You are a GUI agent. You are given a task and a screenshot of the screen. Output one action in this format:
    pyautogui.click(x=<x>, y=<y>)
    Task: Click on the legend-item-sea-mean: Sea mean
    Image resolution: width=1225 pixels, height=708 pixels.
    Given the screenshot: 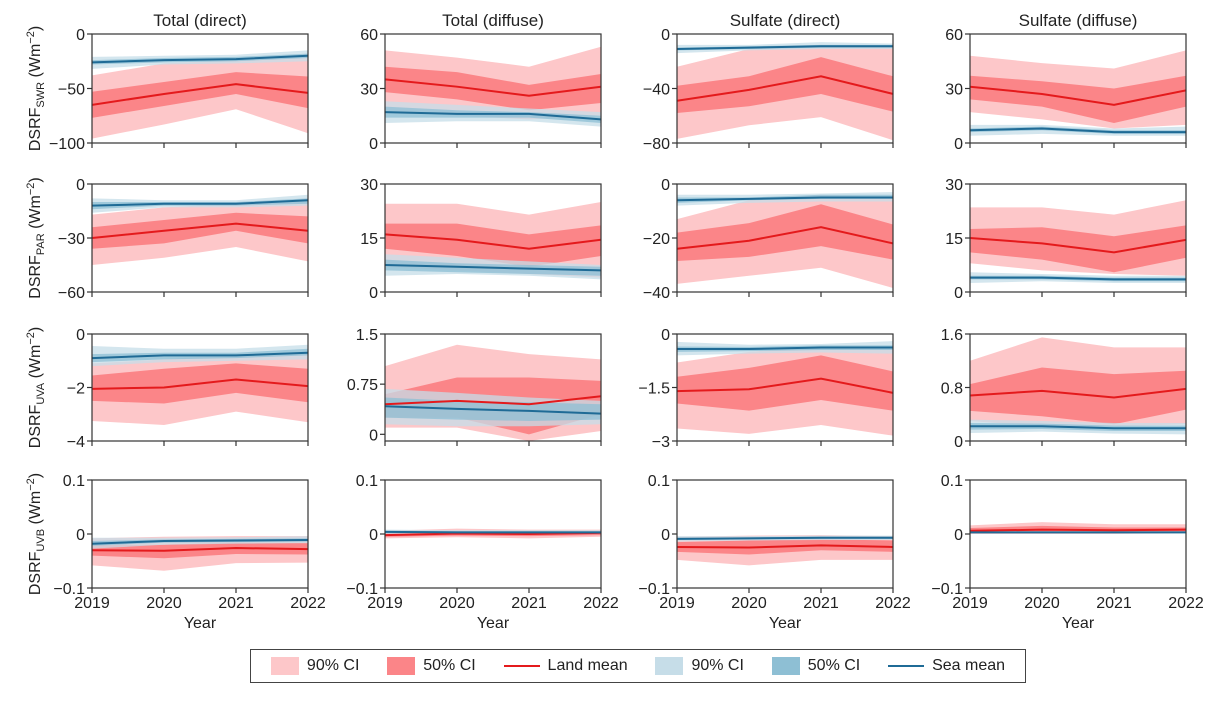 What is the action you would take?
    pyautogui.click(x=946, y=666)
    